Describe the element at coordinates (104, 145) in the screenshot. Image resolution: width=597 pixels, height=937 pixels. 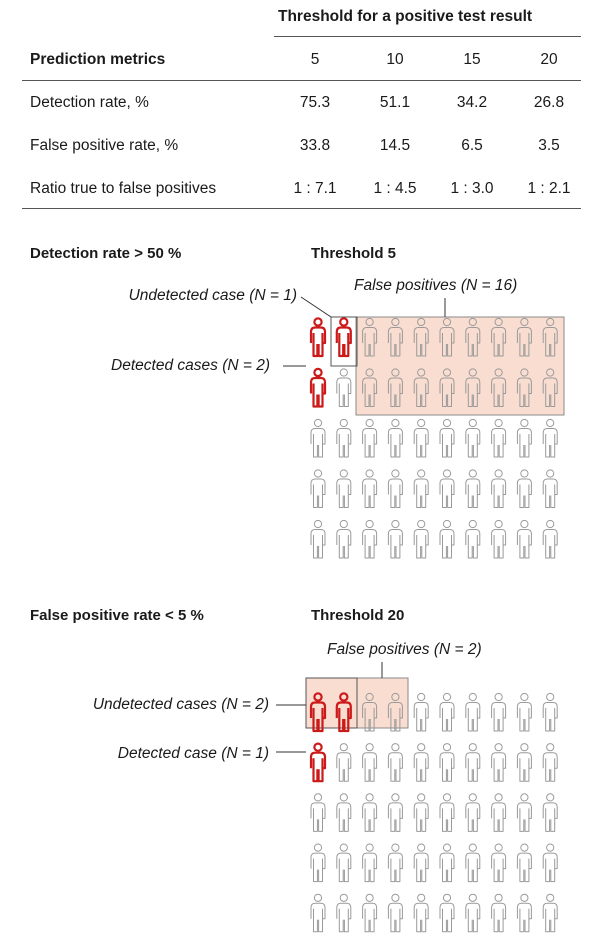
I see `row-label-false-positive-rate: False positive rate, %` at that location.